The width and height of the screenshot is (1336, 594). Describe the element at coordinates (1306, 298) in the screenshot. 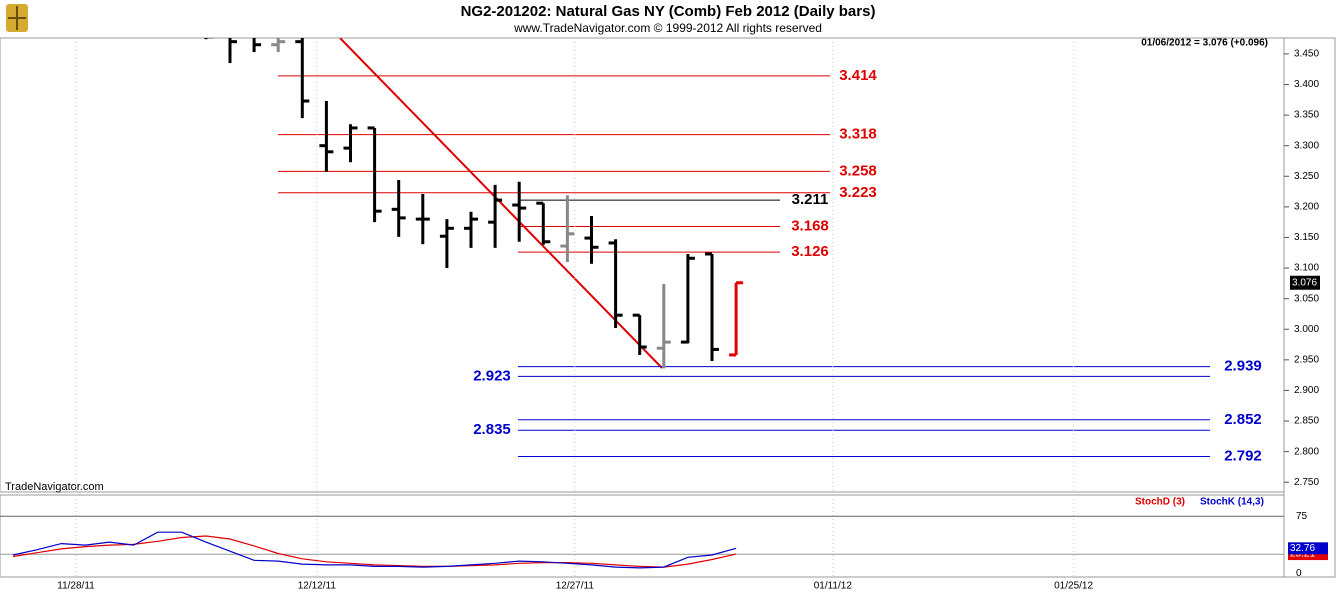

I see `y-tick-label: 3.050` at that location.